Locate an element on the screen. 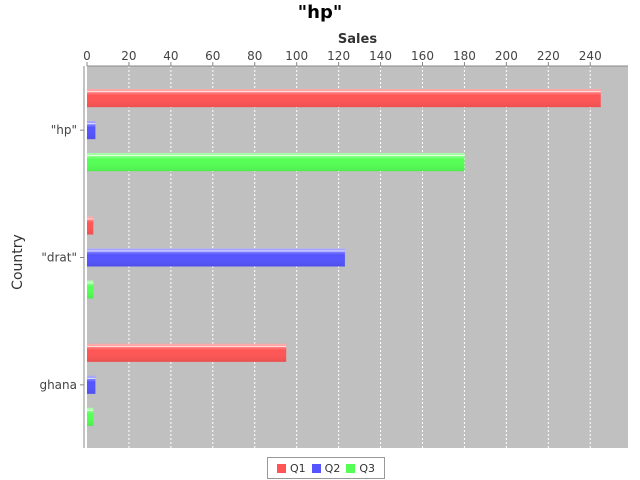  legend-item: Q3 is located at coordinates (360, 468).